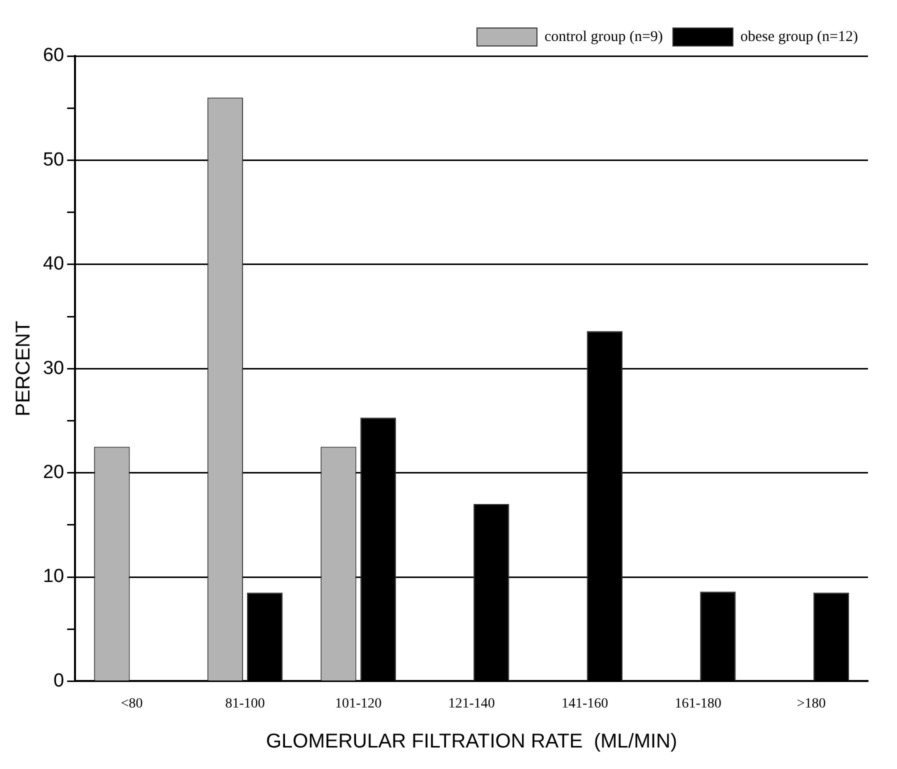 Image resolution: width=897 pixels, height=769 pixels. Describe the element at coordinates (53, 473) in the screenshot. I see `y-tick-label: 20` at that location.